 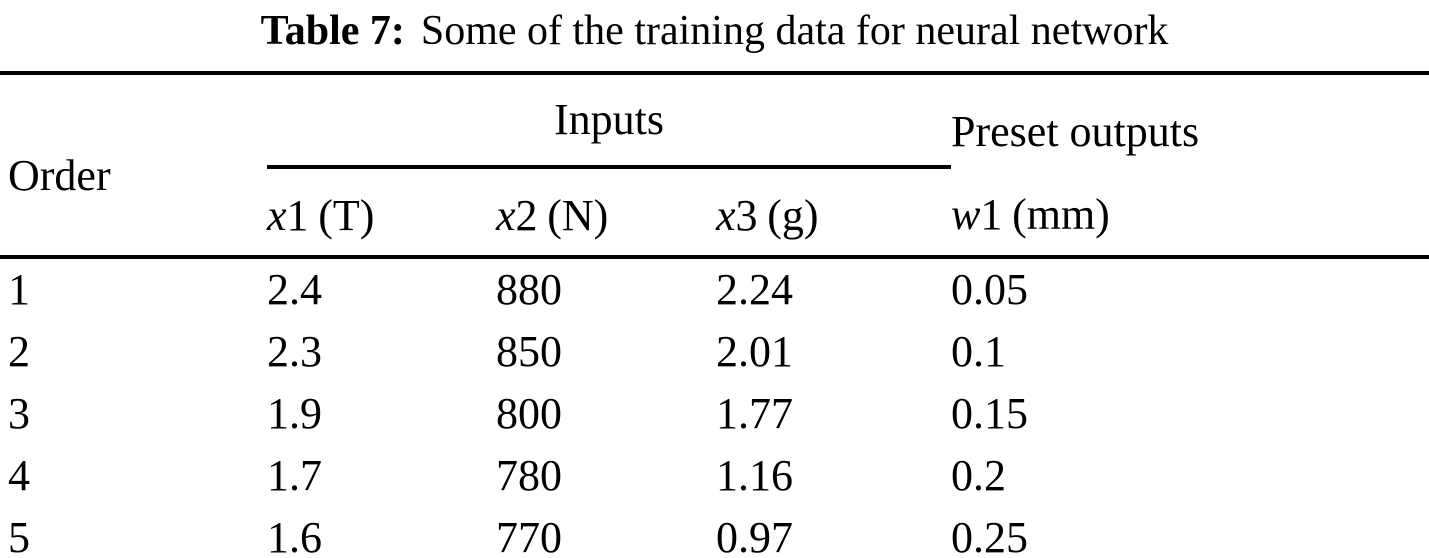 I want to click on table-row: 3 1.9 800 1.77 0.15, so click(x=714, y=414).